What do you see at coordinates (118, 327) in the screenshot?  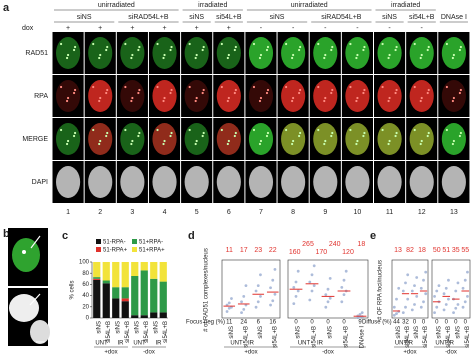 I see `x-tick-label: siNS` at bounding box center [118, 327].